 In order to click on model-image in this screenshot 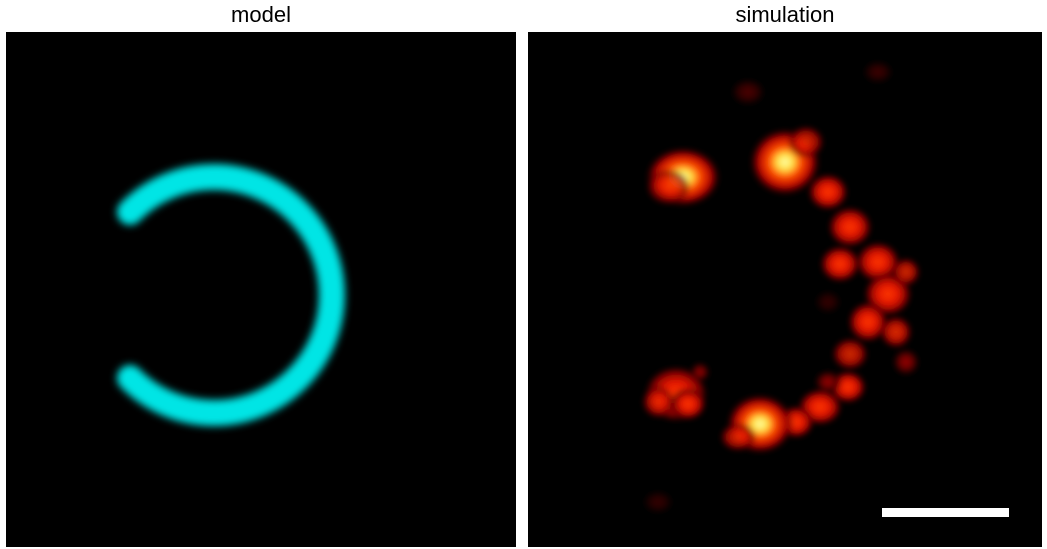, I will do `click(231, 295)`.